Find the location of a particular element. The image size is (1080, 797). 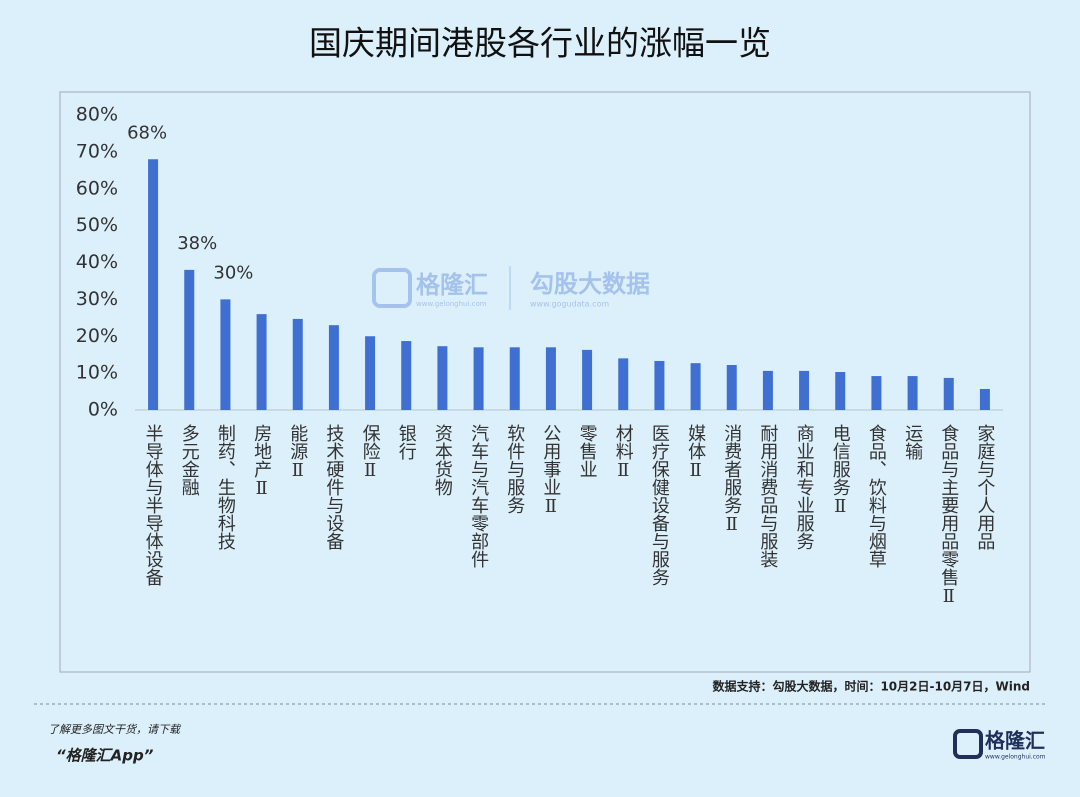

x-tick-label: 房地产Ⅱ is located at coordinates (261, 461).